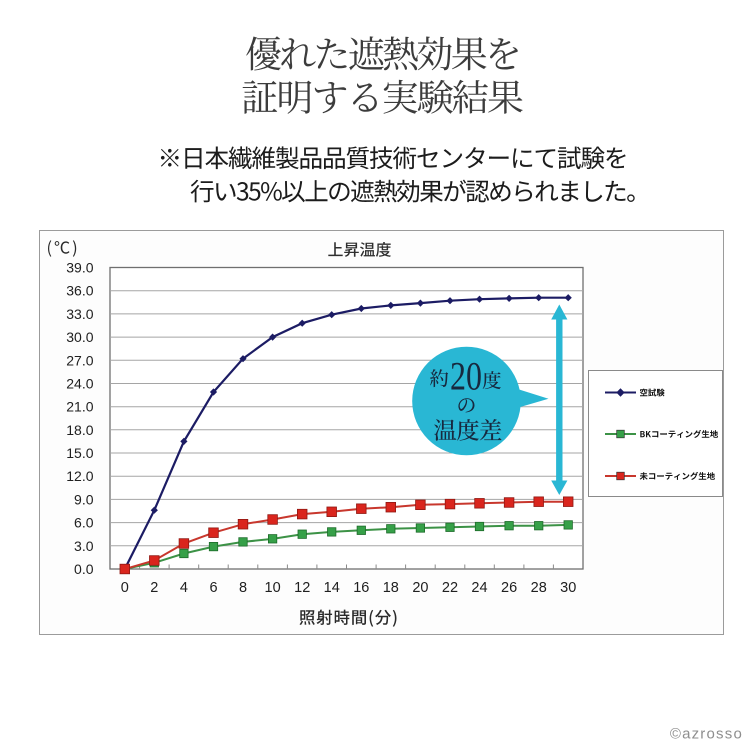 The image size is (750, 750). Describe the element at coordinates (302, 588) in the screenshot. I see `svg-text: 12` at that location.